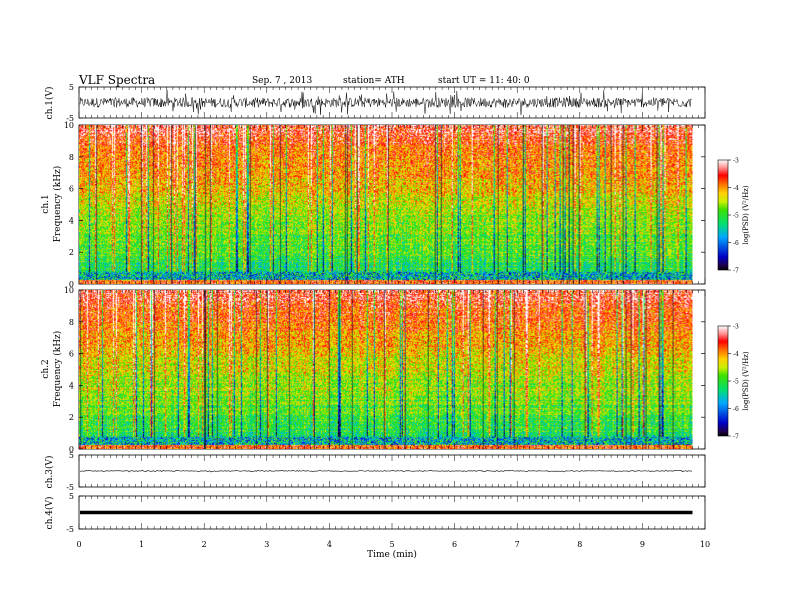 The height and width of the screenshot is (612, 792). Describe the element at coordinates (57, 369) in the screenshot. I see `ch2-spectrogram-ylabel-frequency: Frequency (kHz)` at that location.